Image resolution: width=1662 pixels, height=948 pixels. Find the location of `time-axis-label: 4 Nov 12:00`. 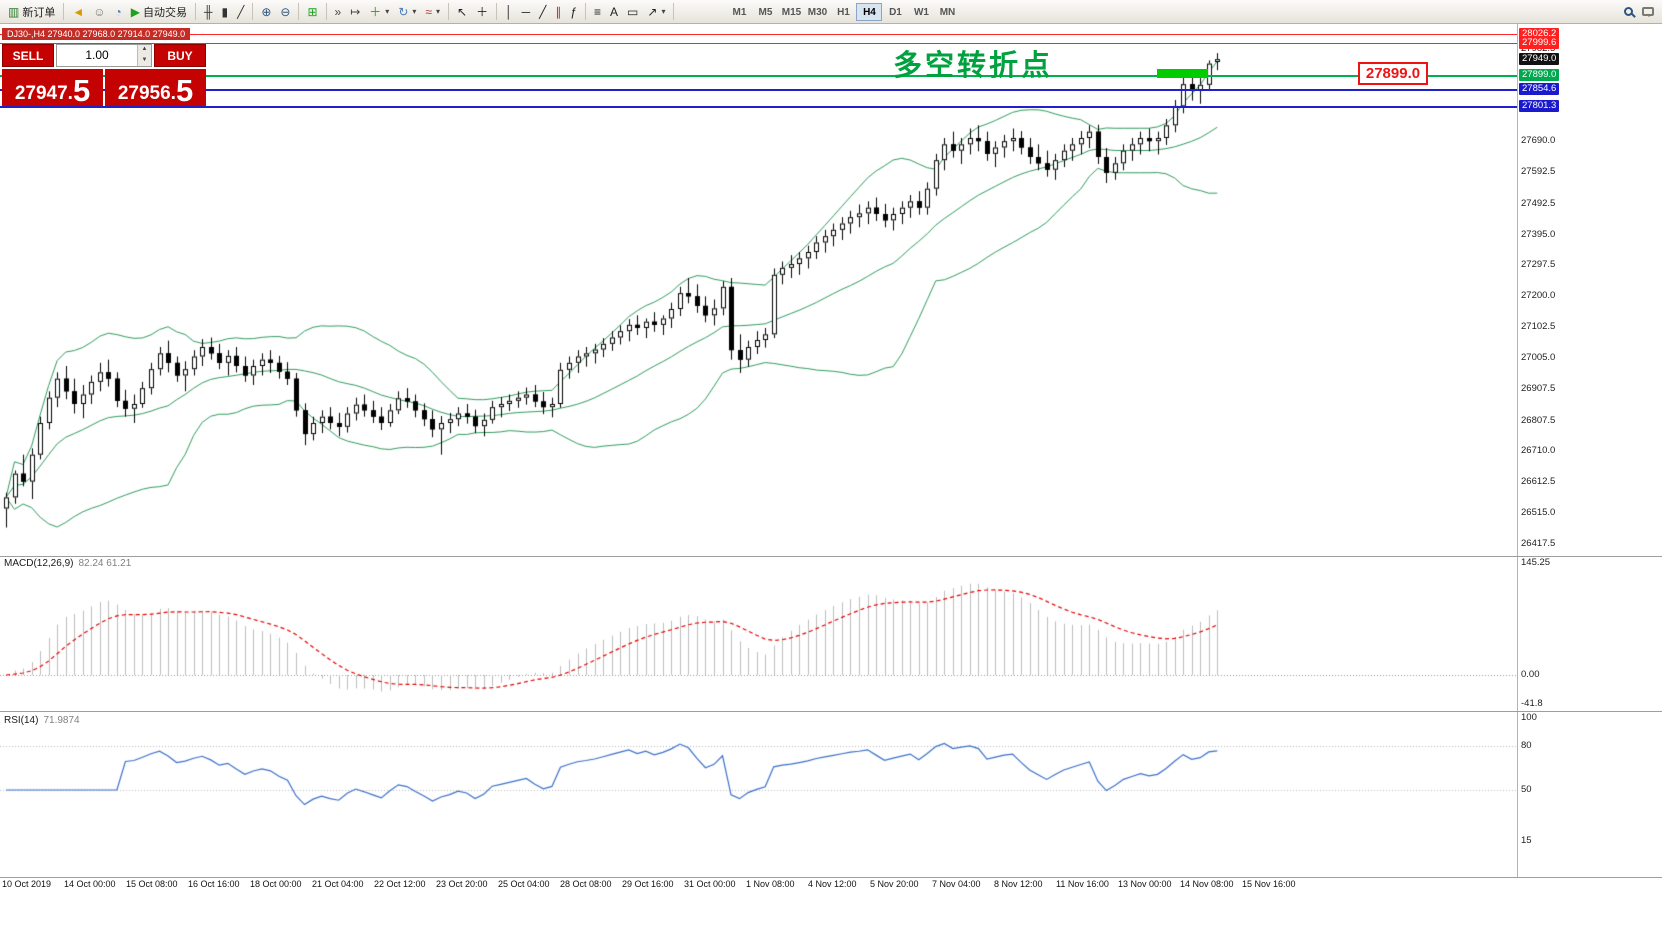

time-axis-label: 4 Nov 12:00 is located at coordinates (832, 884).